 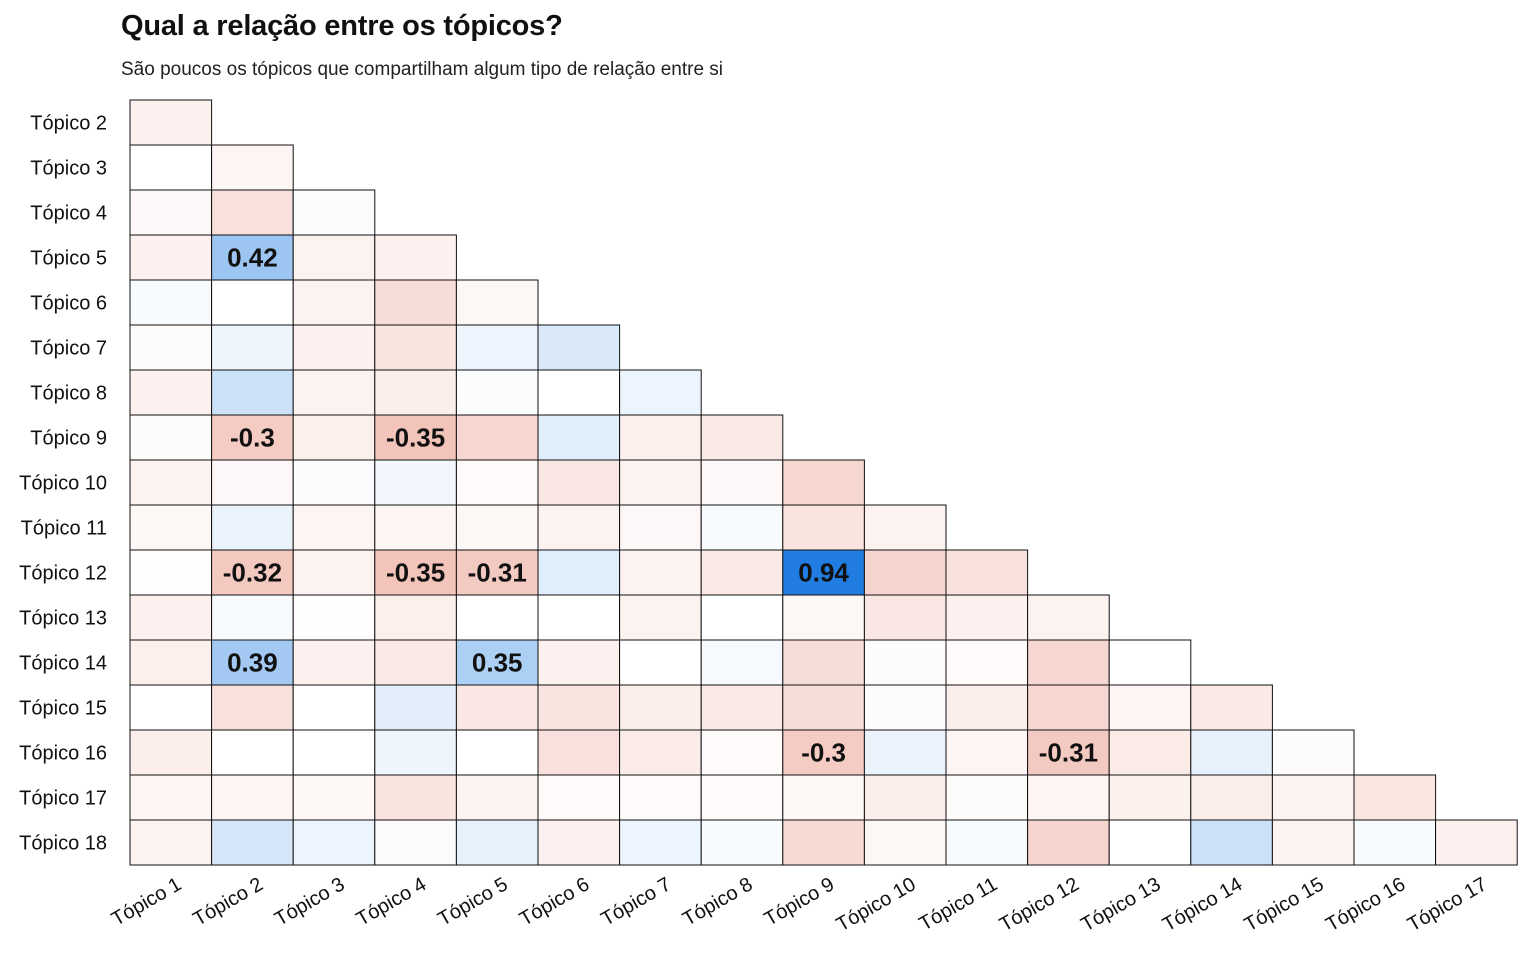 What do you see at coordinates (1447, 904) in the screenshot?
I see `x-tick-label: Tópico 17` at bounding box center [1447, 904].